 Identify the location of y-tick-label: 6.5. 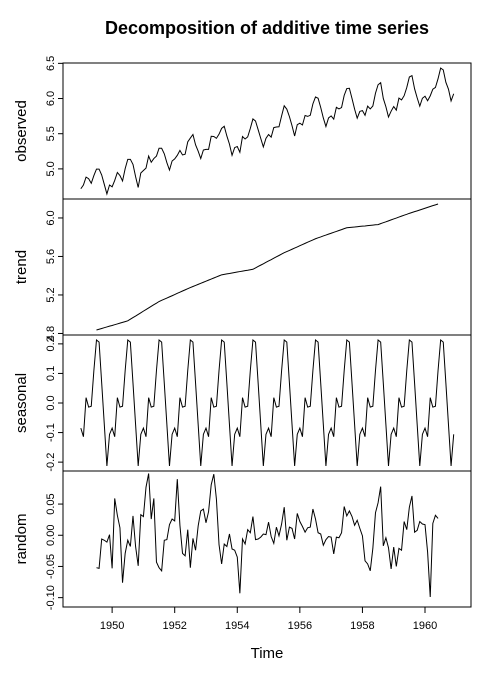
(51, 63).